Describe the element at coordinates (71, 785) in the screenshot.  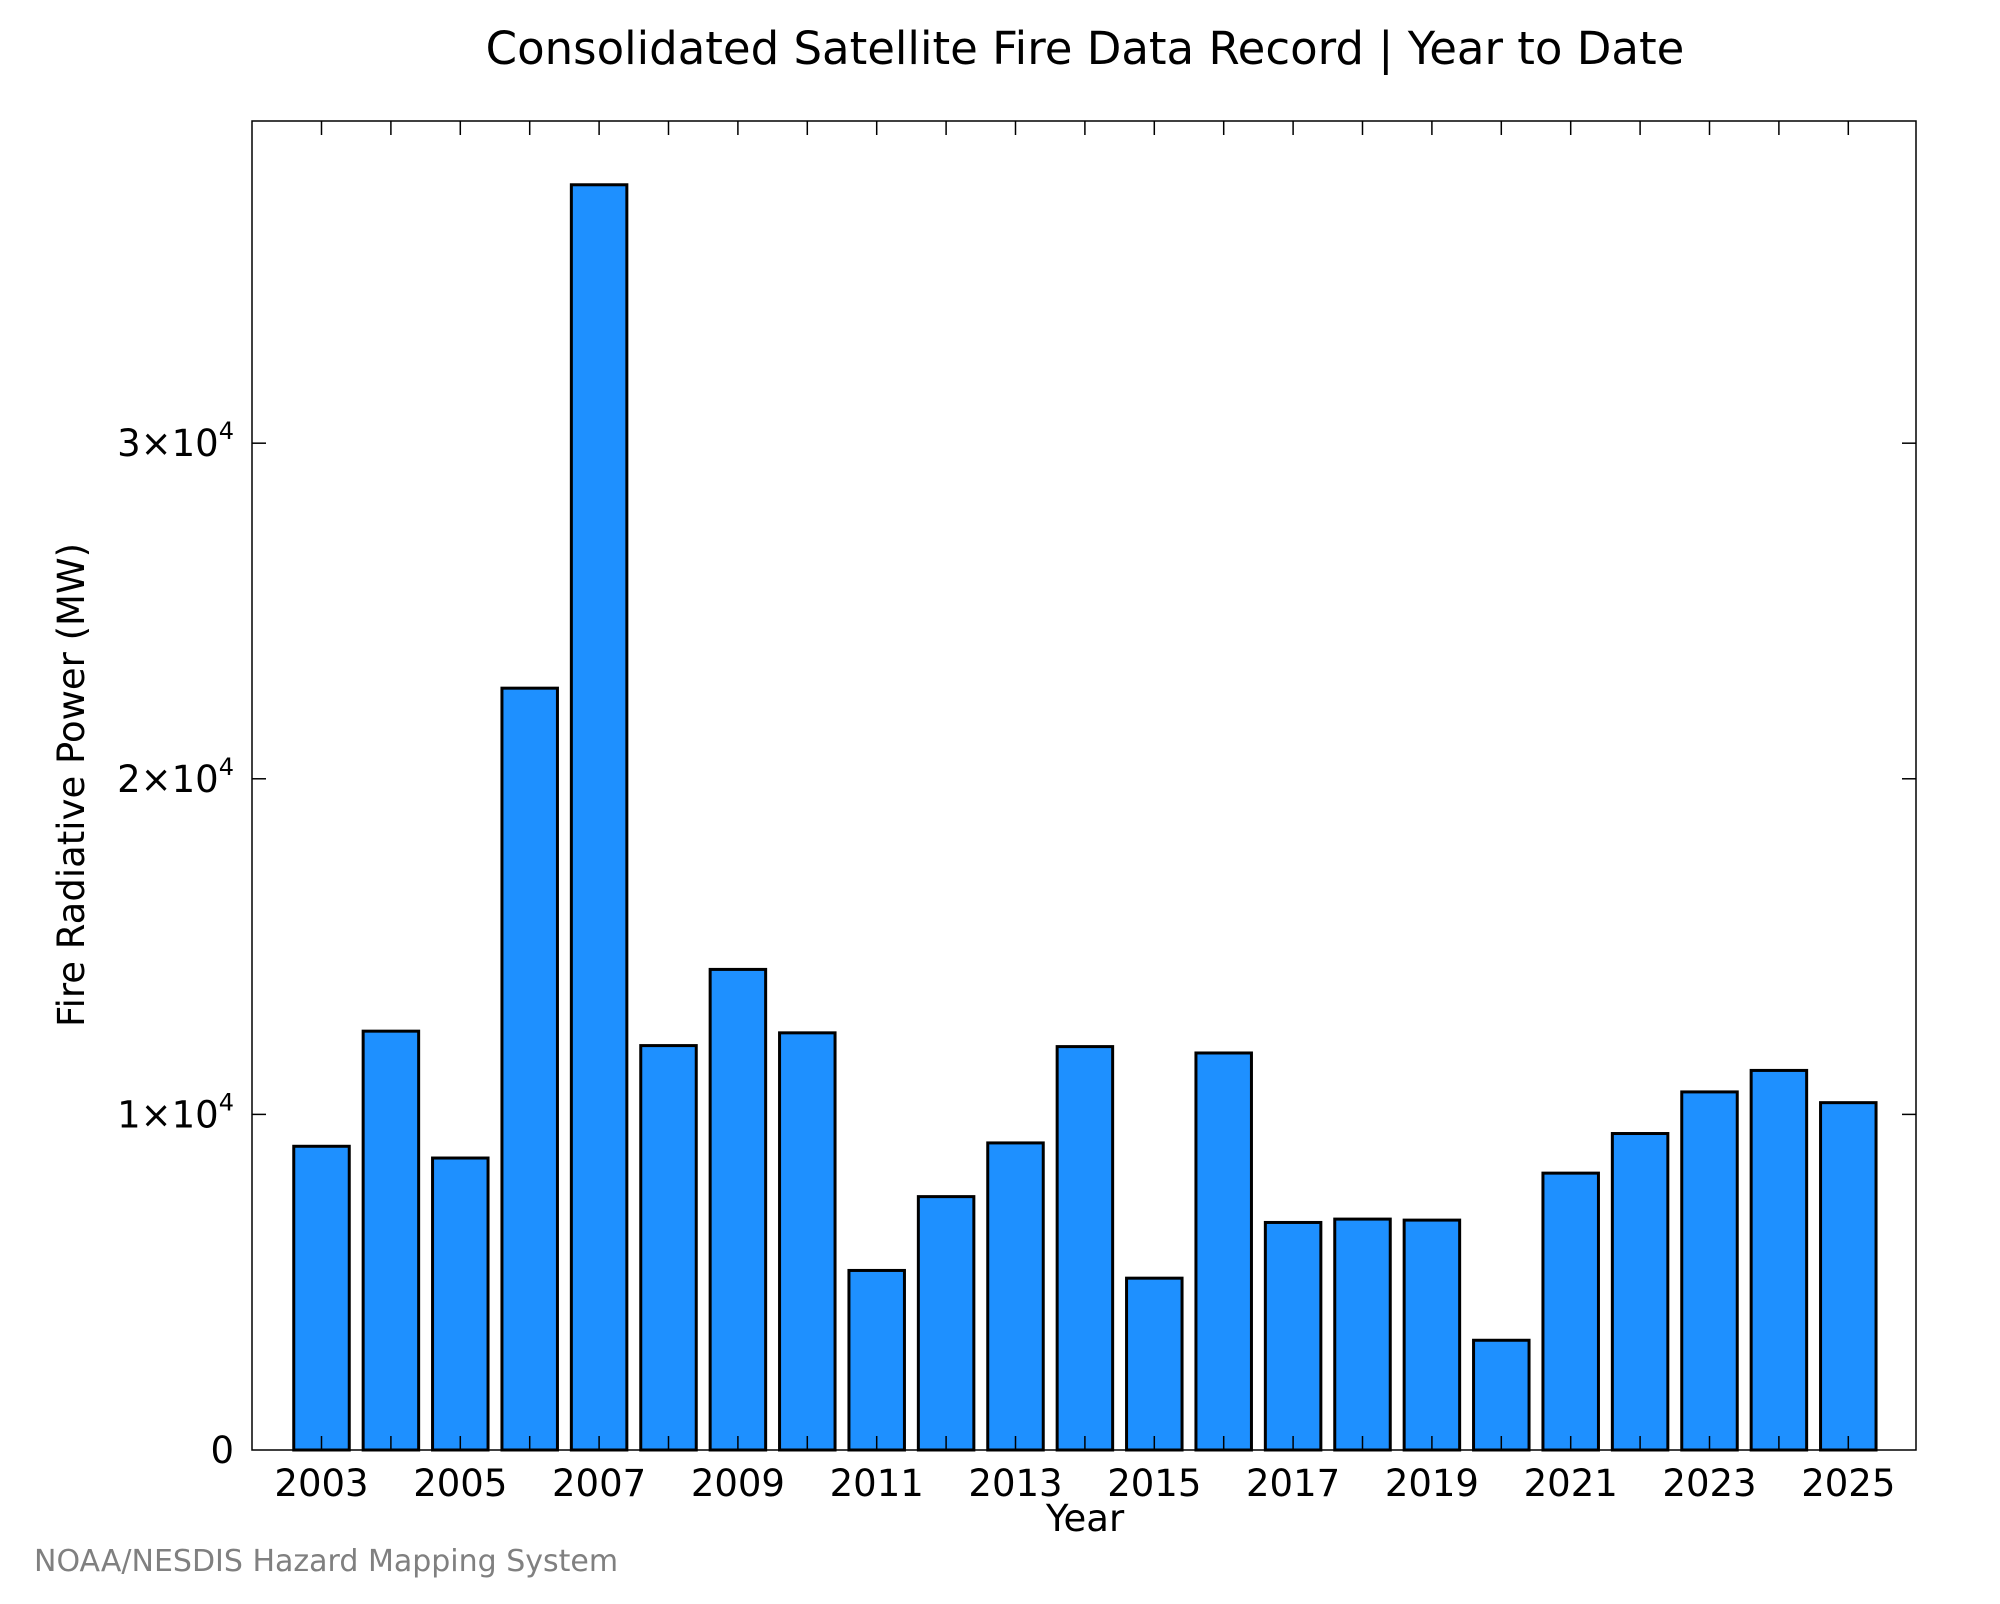
I see `y-axis-label: Fire Radiative Power (MW)` at that location.